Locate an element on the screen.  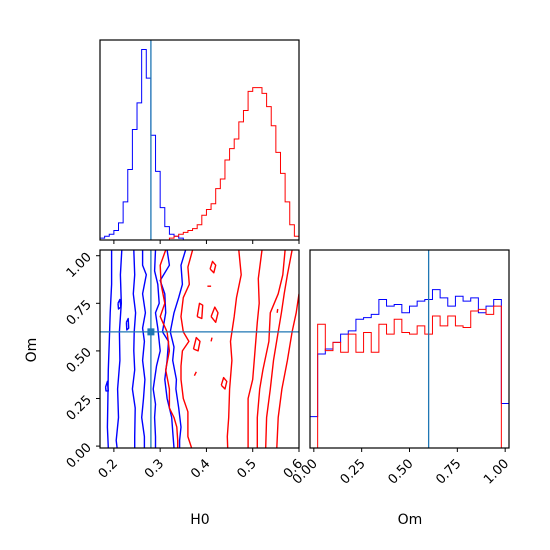
om-histogram-ticks: 0.00 0.25 0.50 0.75 1.00 is located at coordinates (401, 468).